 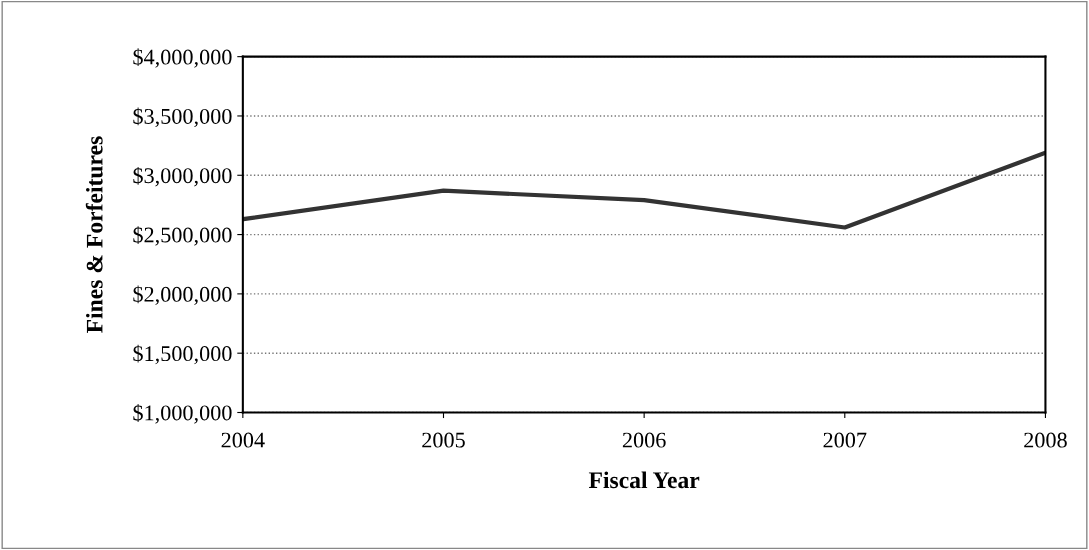 I want to click on x-tick-label: 2005, so click(x=443, y=440).